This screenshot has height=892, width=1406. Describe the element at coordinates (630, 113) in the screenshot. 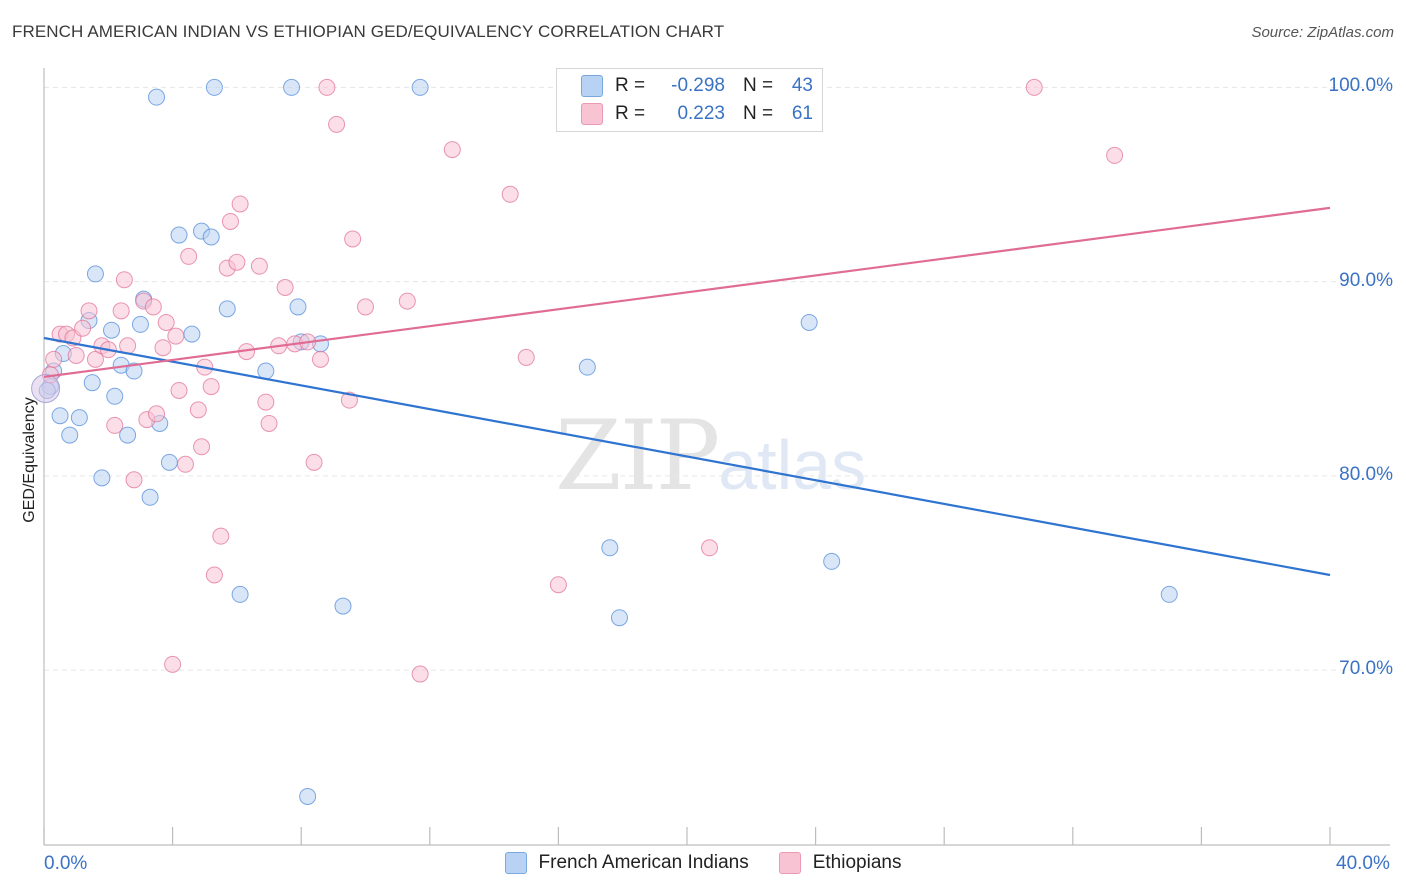

I see `legend-r-label: R =` at that location.